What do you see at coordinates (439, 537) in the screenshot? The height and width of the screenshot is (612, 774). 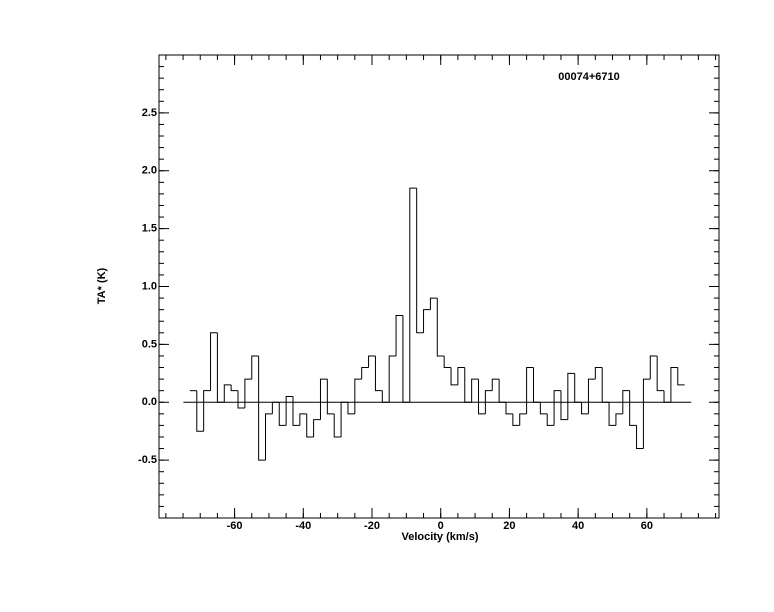 I see `x-axis-label: Velocity (km/s)` at bounding box center [439, 537].